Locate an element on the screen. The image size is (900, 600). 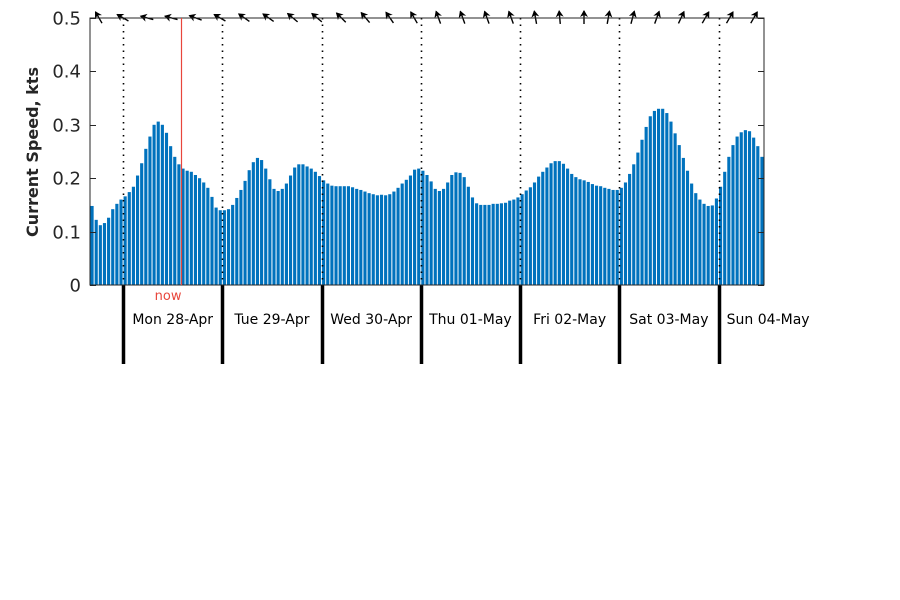
y-tick-label-3: 0.3 is located at coordinates (66, 126).